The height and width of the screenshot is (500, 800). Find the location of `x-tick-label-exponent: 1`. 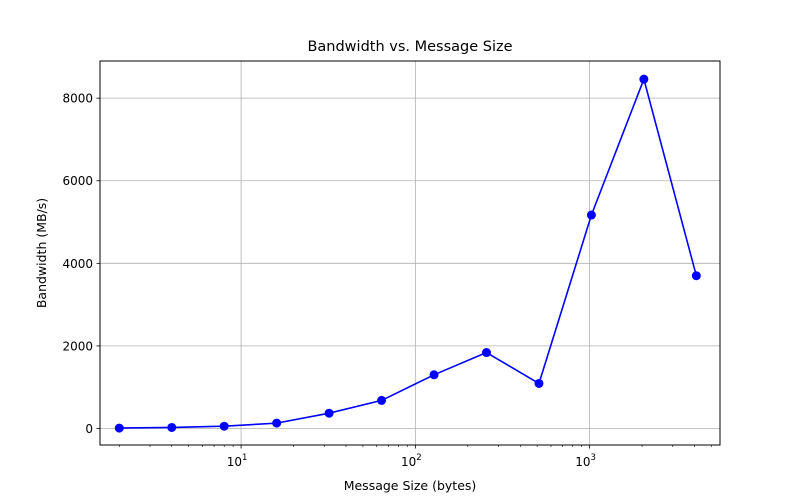

x-tick-label-exponent: 1 is located at coordinates (244, 458).